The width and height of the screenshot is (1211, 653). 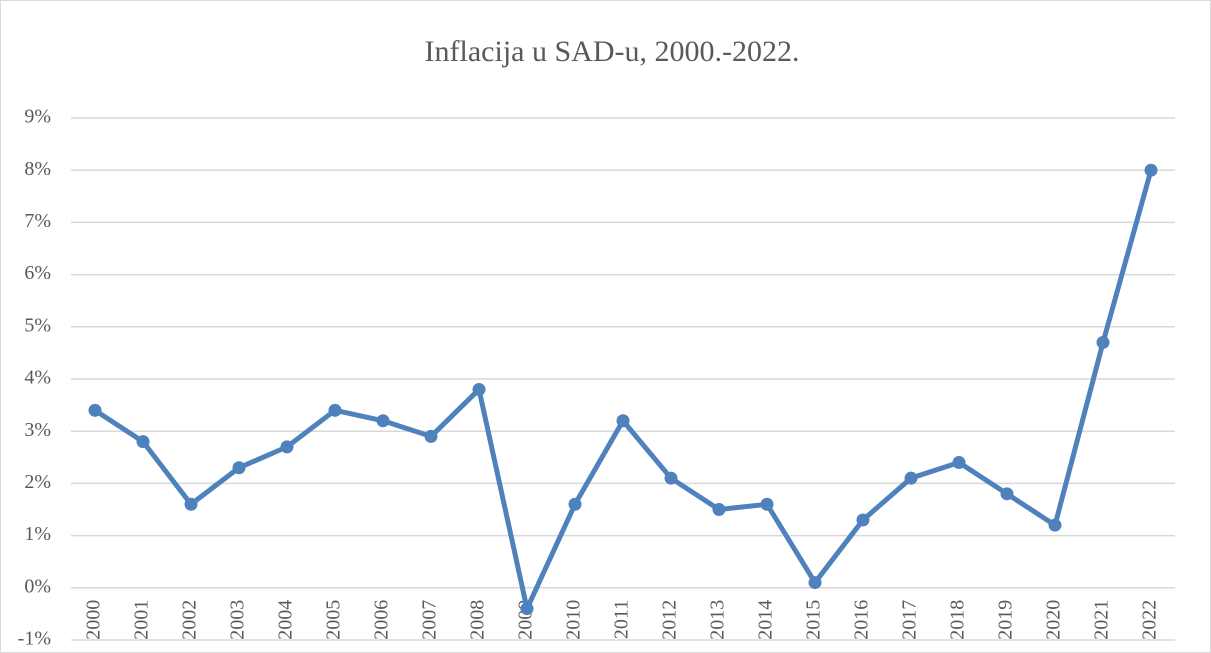 I want to click on y-tick-label: 4%, so click(x=37, y=378).